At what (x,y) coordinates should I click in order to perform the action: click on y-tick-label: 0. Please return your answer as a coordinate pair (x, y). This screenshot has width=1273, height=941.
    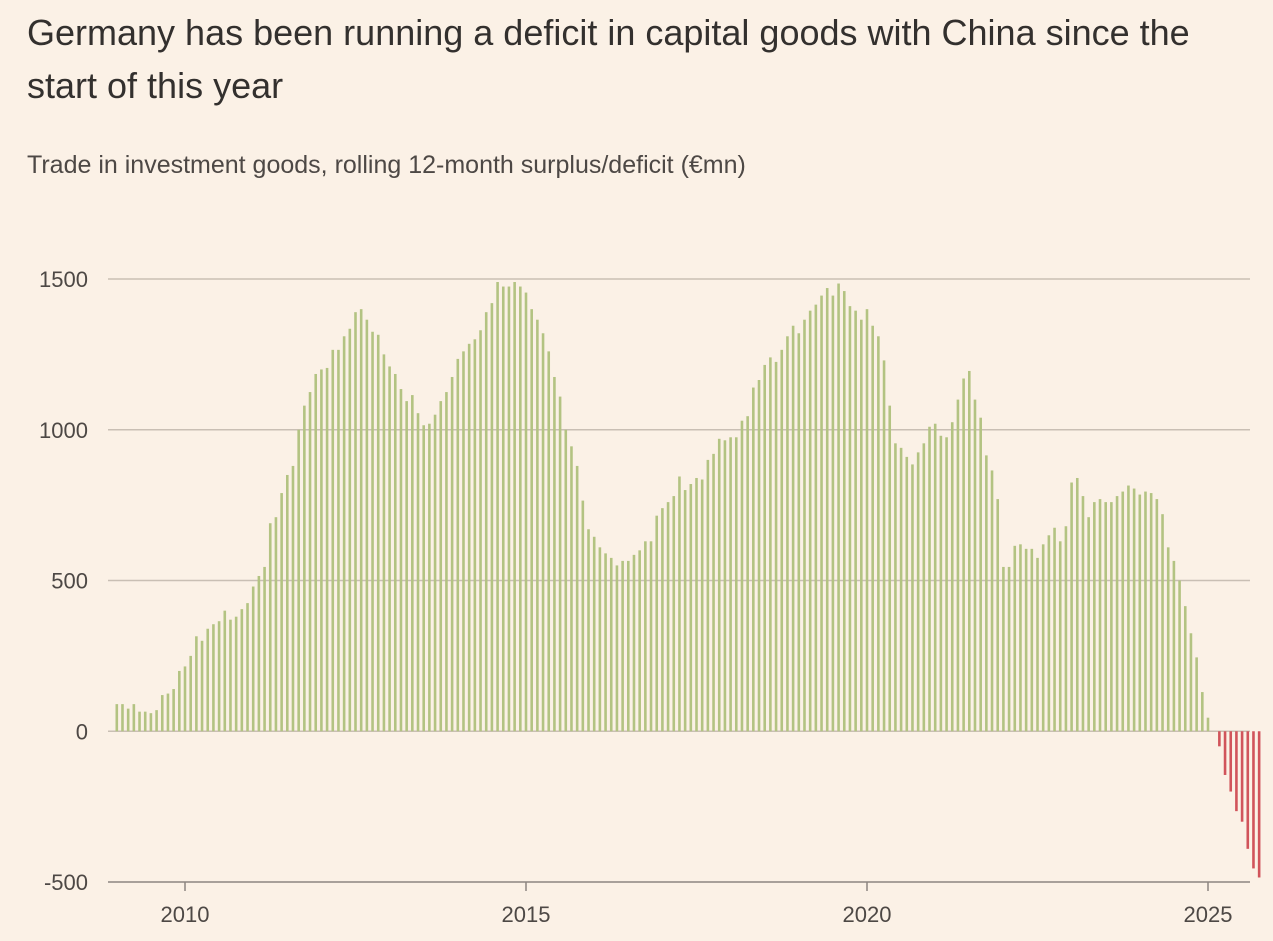
    Looking at the image, I should click on (82, 731).